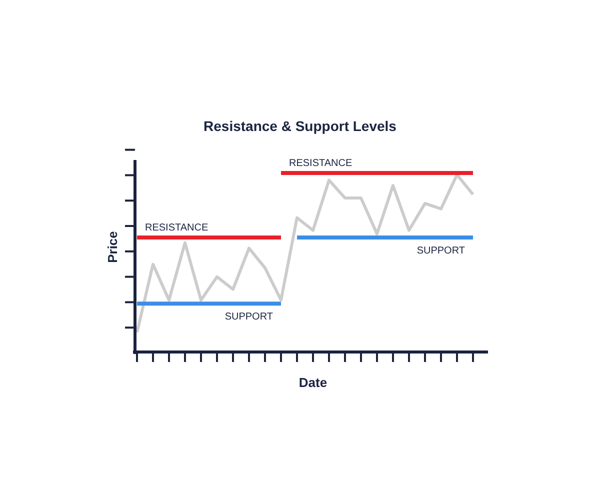  Describe the element at coordinates (313, 382) in the screenshot. I see `x-axis-title: Date` at that location.